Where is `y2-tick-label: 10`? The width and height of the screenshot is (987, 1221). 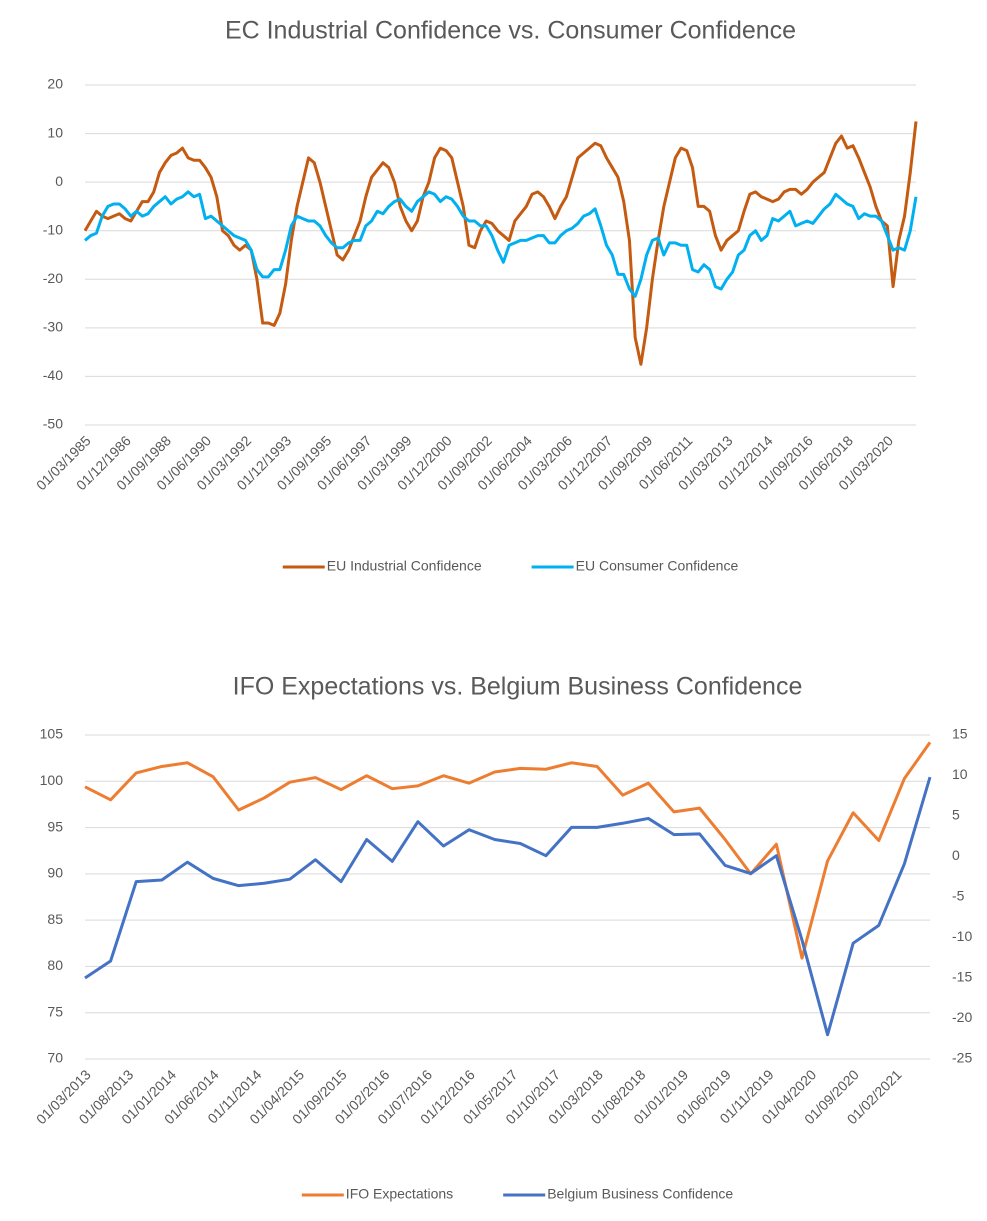
y2-tick-label: 10 is located at coordinates (960, 774).